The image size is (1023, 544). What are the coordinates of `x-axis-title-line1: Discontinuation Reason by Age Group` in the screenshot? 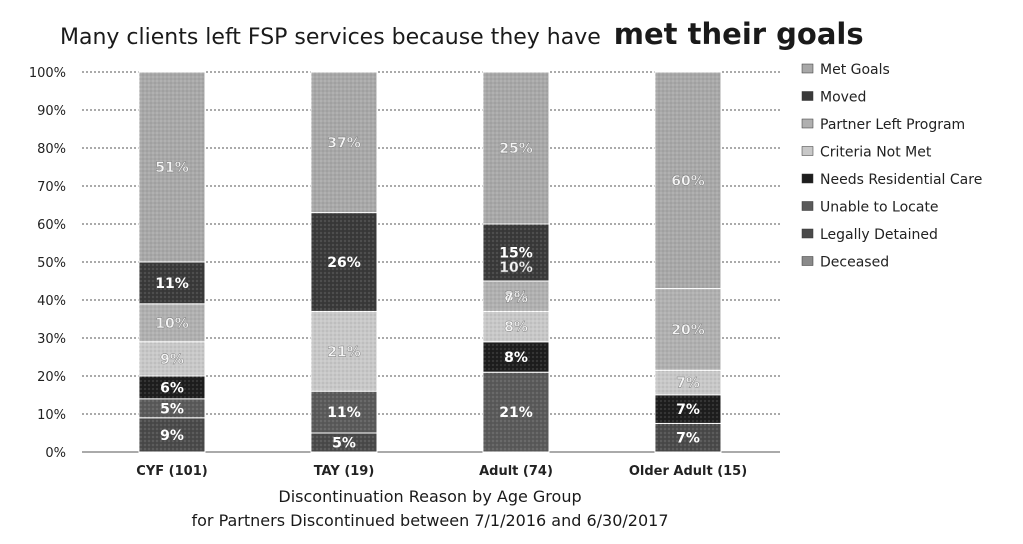 It's located at (429, 496).